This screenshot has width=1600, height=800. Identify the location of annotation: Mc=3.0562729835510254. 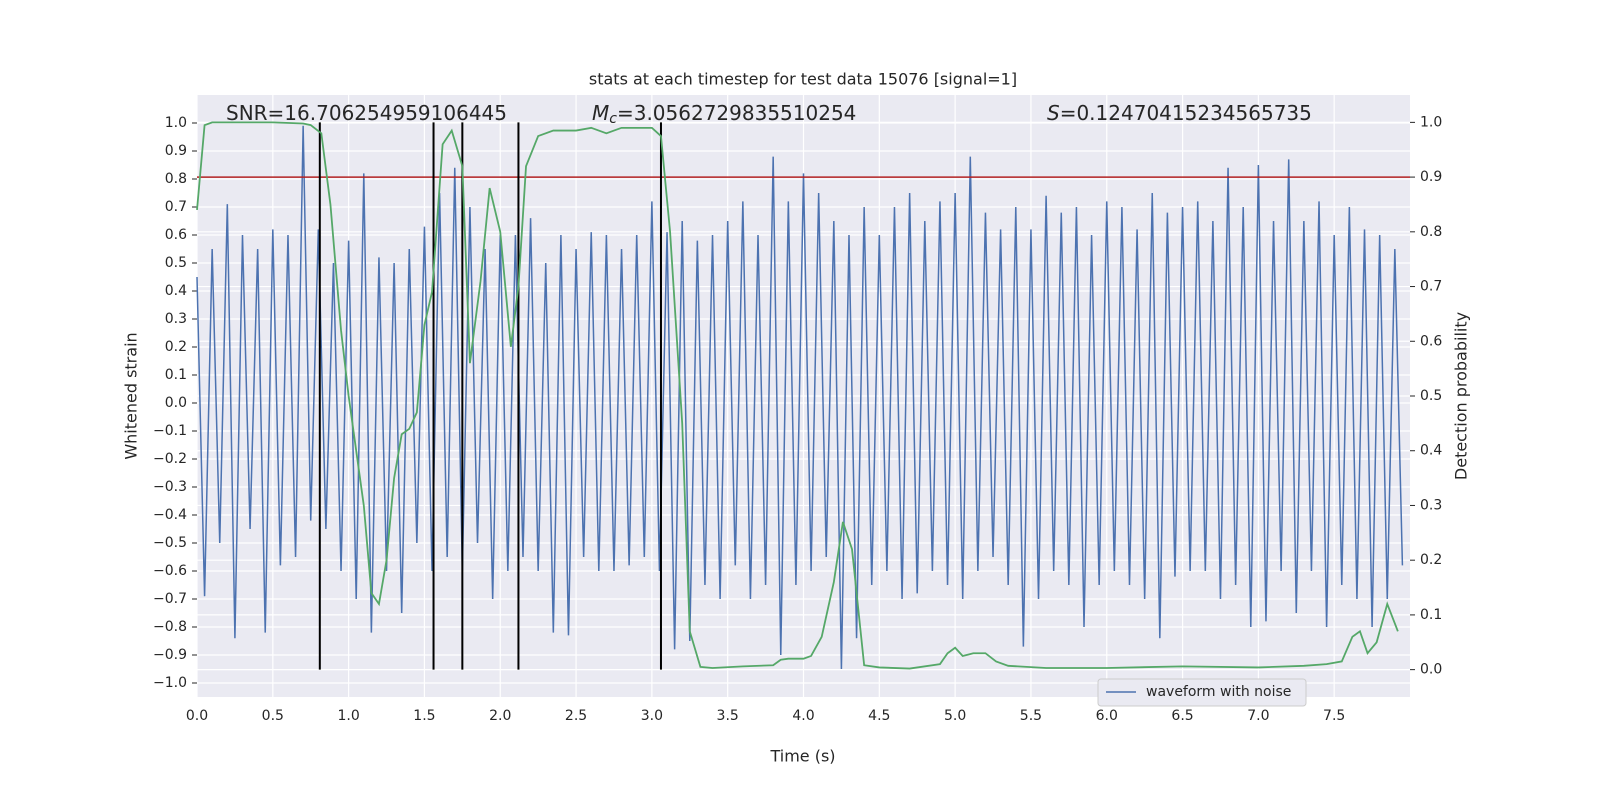
(724, 114).